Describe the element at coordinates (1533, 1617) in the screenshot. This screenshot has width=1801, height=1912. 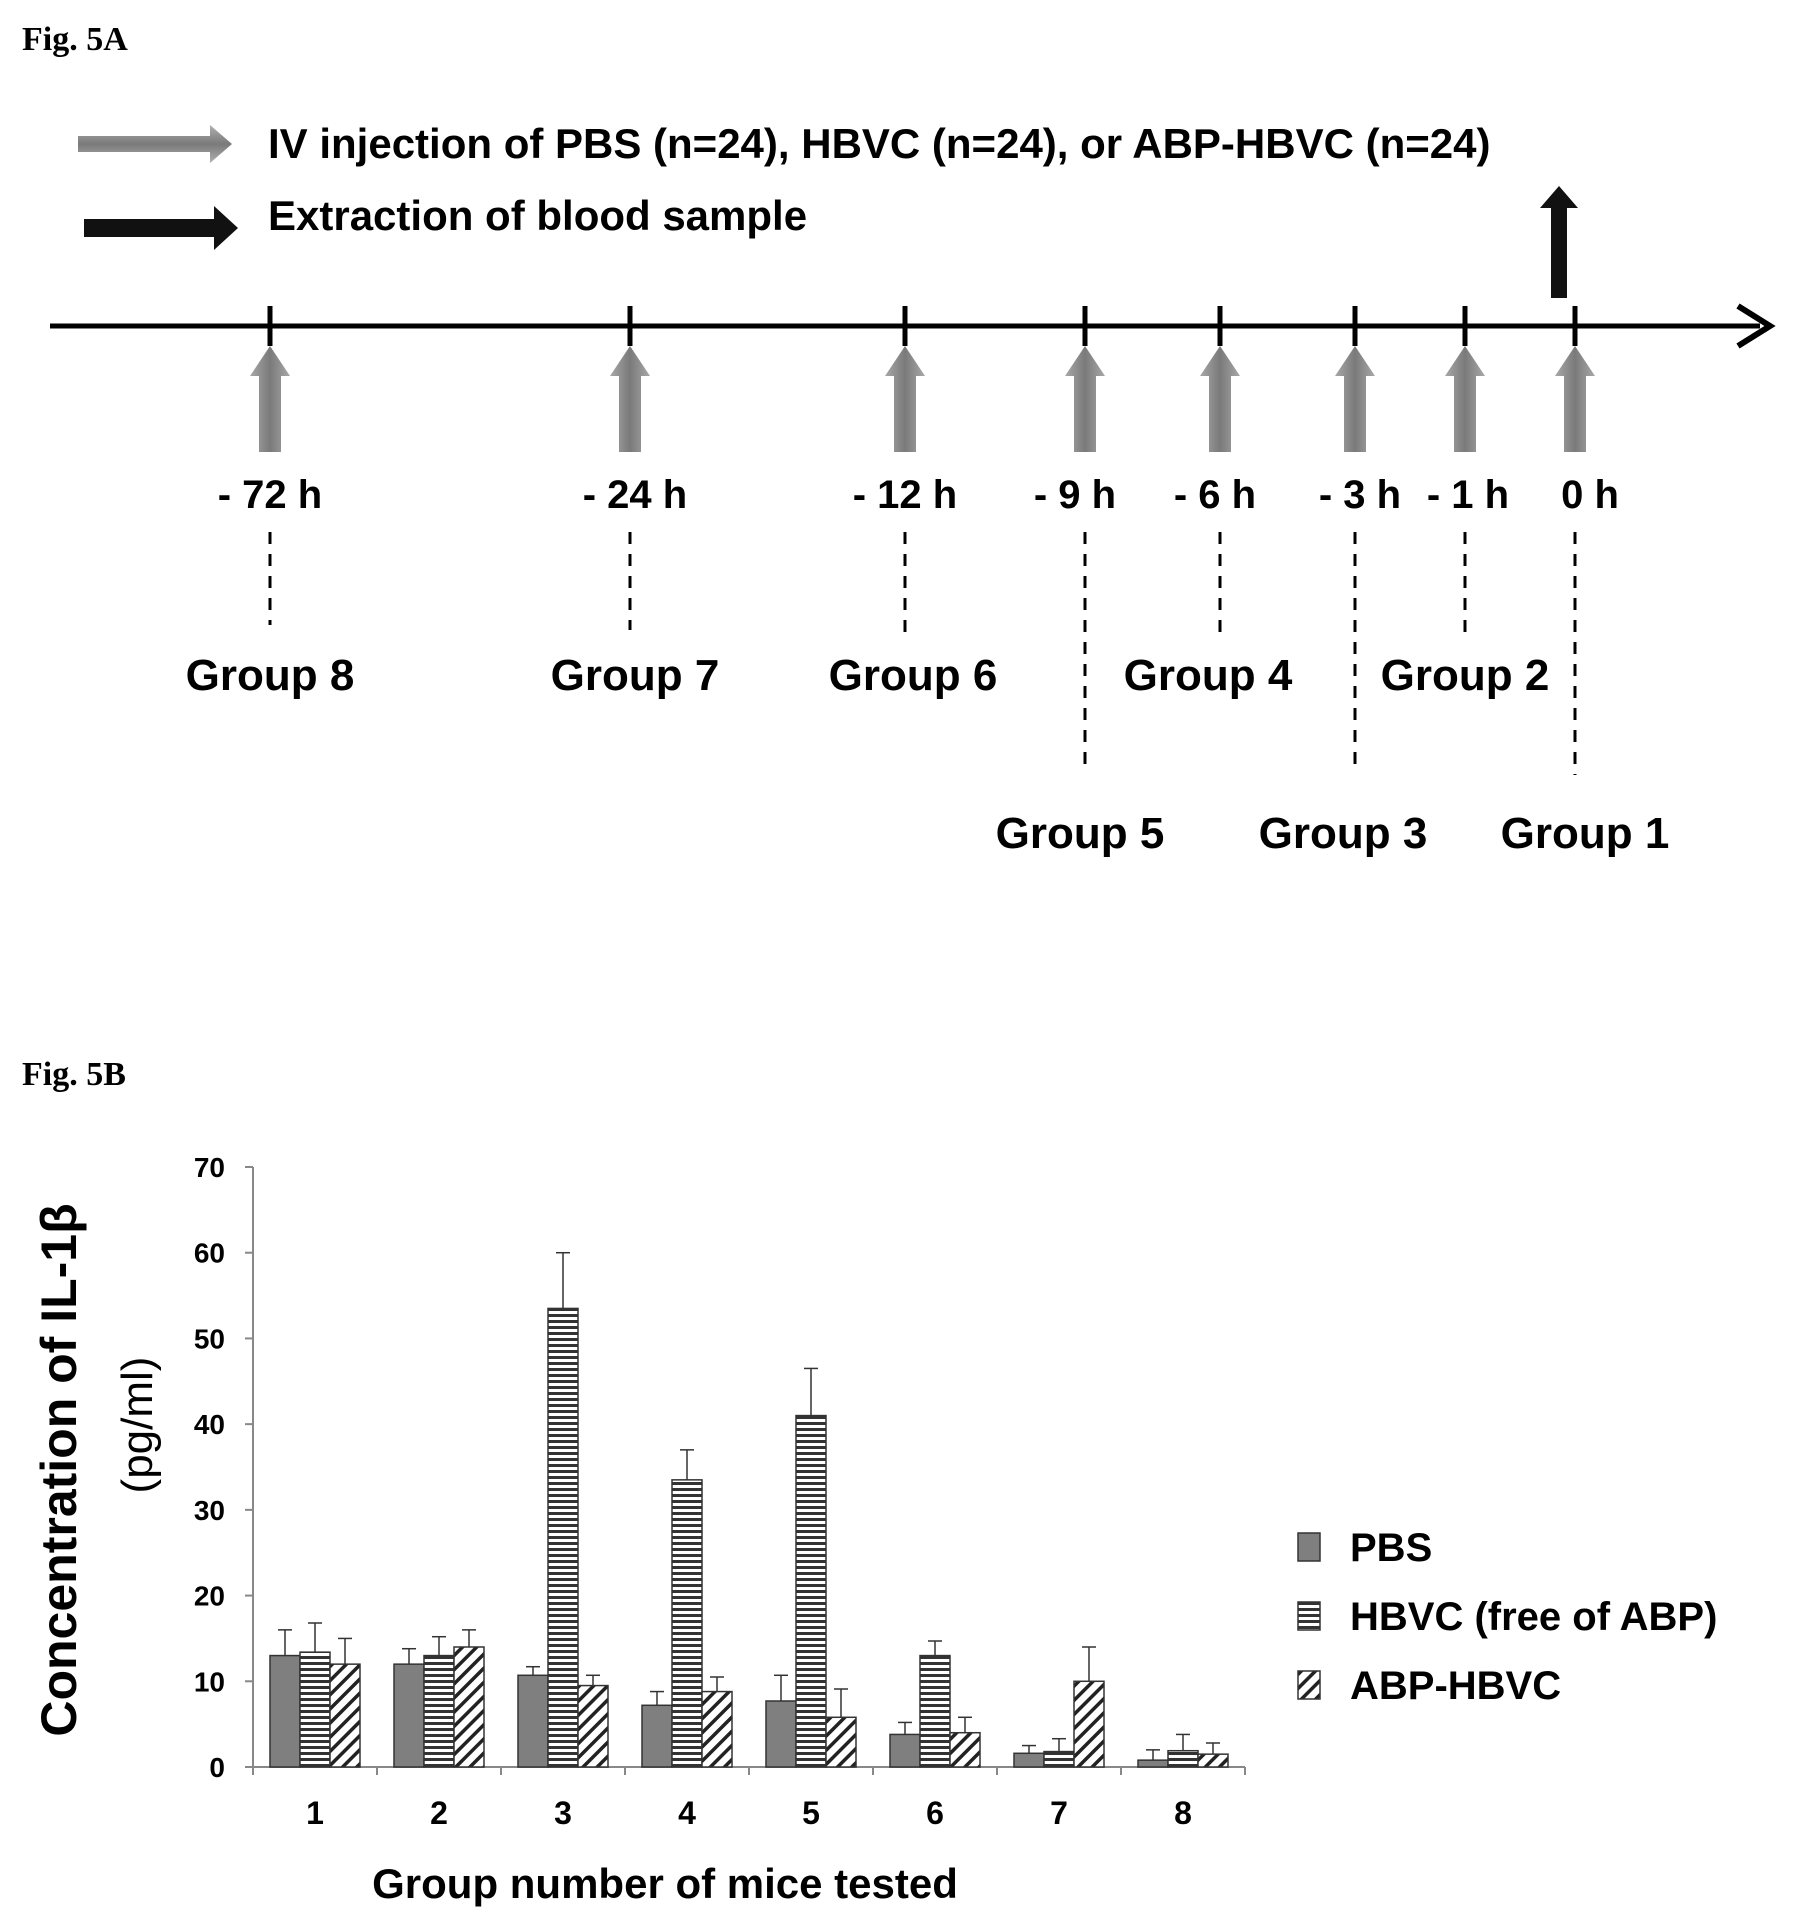
I see `legend-label: HBVC (free of ABP)` at that location.